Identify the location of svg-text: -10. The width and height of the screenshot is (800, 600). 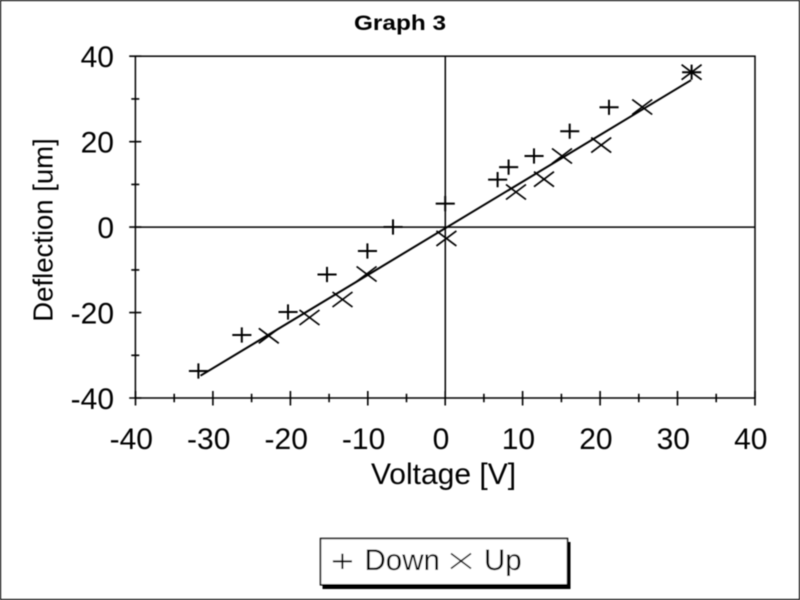
(363, 439).